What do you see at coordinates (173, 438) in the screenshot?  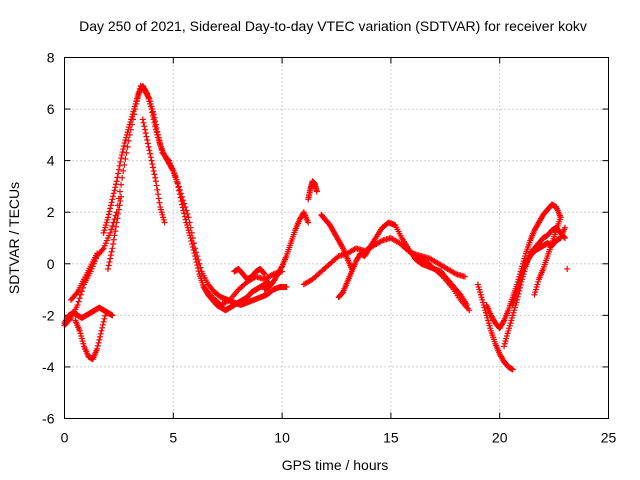 I see `x-tick-label: 5` at bounding box center [173, 438].